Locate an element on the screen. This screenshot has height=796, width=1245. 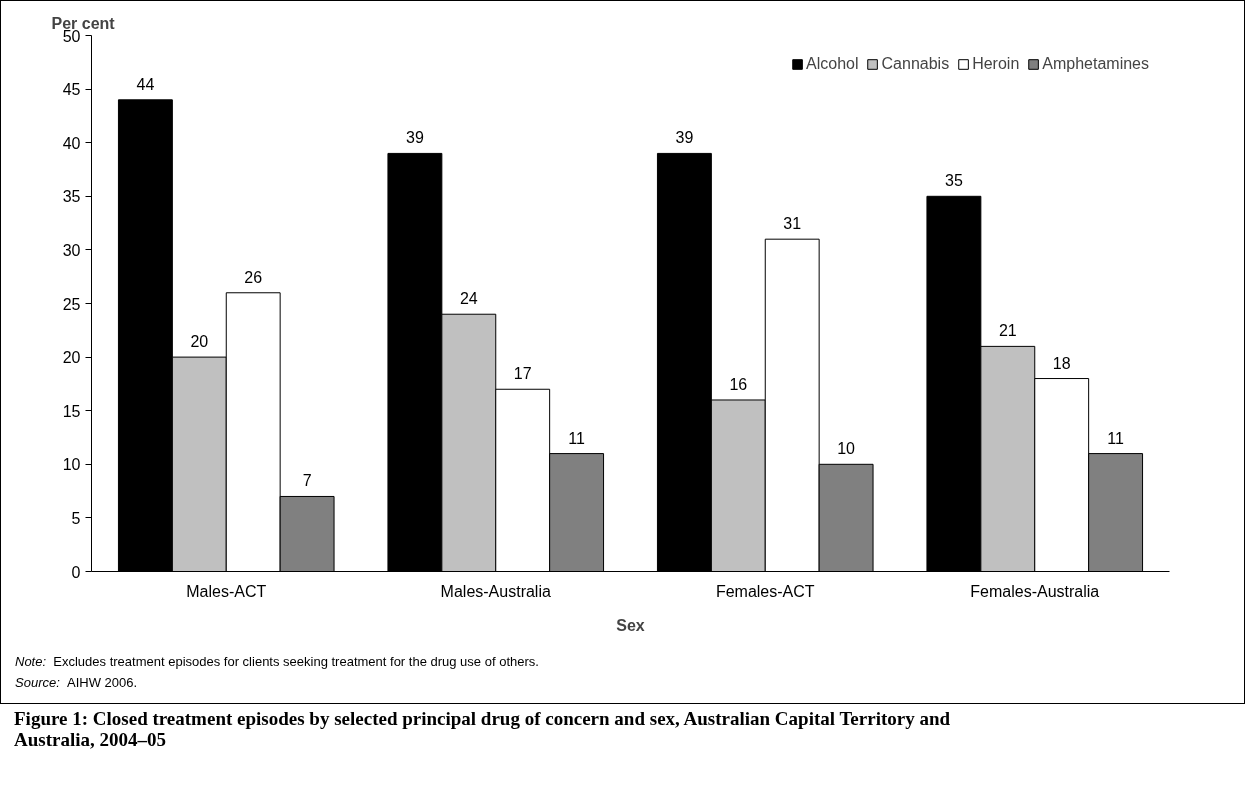
legend-label: Amphetamines is located at coordinates (1095, 64).